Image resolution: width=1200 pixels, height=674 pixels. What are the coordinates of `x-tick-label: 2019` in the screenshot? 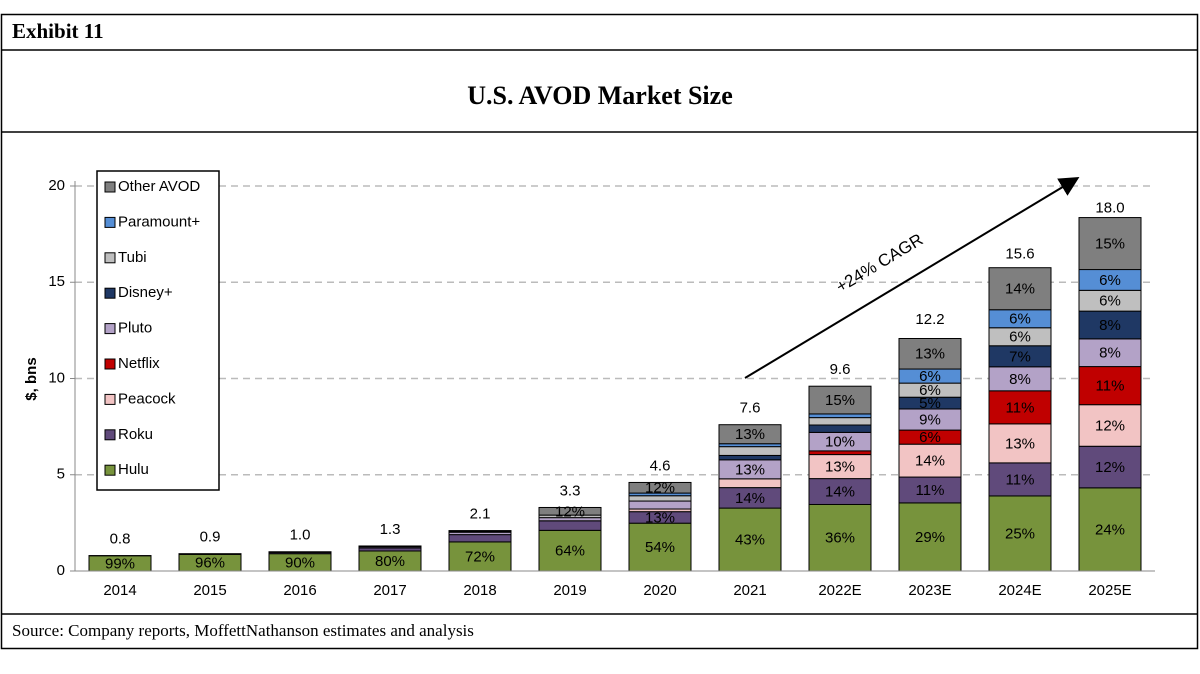 It's located at (569, 590).